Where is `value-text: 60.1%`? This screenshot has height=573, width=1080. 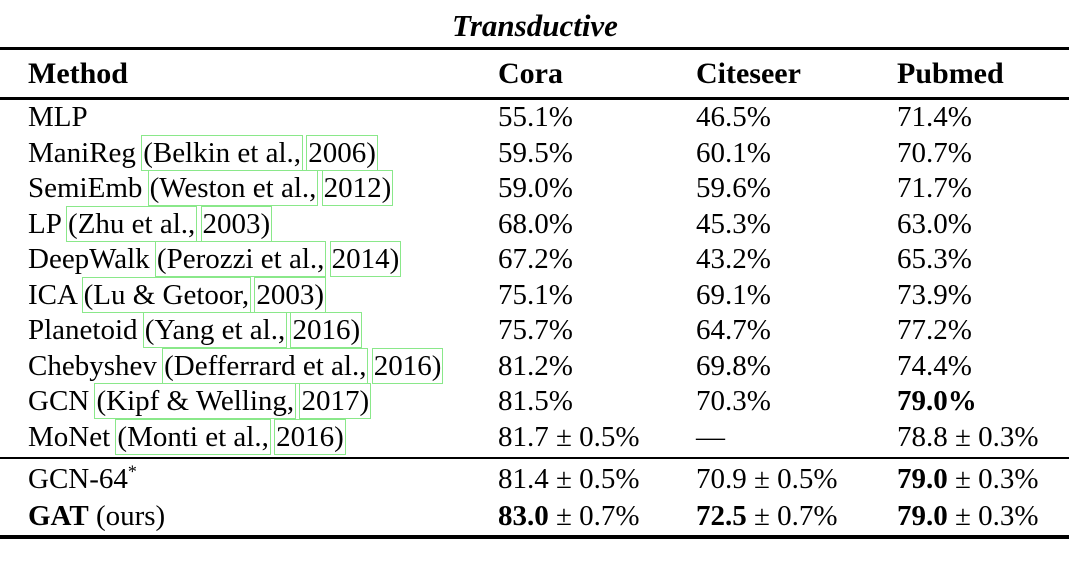
value-text: 60.1% is located at coordinates (733, 152).